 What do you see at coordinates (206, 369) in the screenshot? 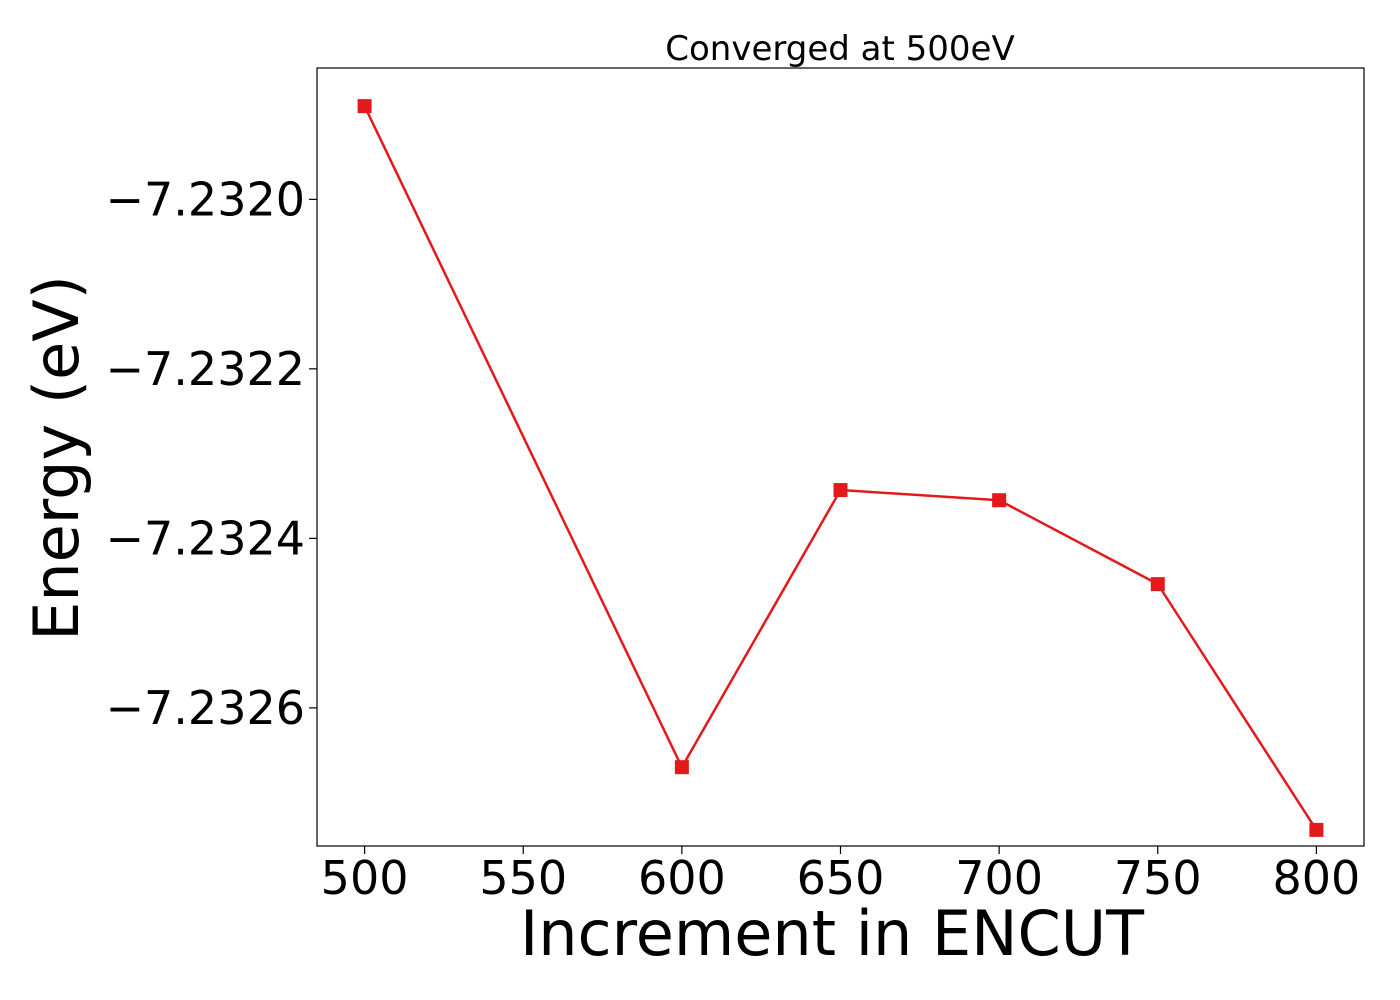
I see `y-tick-label: −7.2322` at bounding box center [206, 369].